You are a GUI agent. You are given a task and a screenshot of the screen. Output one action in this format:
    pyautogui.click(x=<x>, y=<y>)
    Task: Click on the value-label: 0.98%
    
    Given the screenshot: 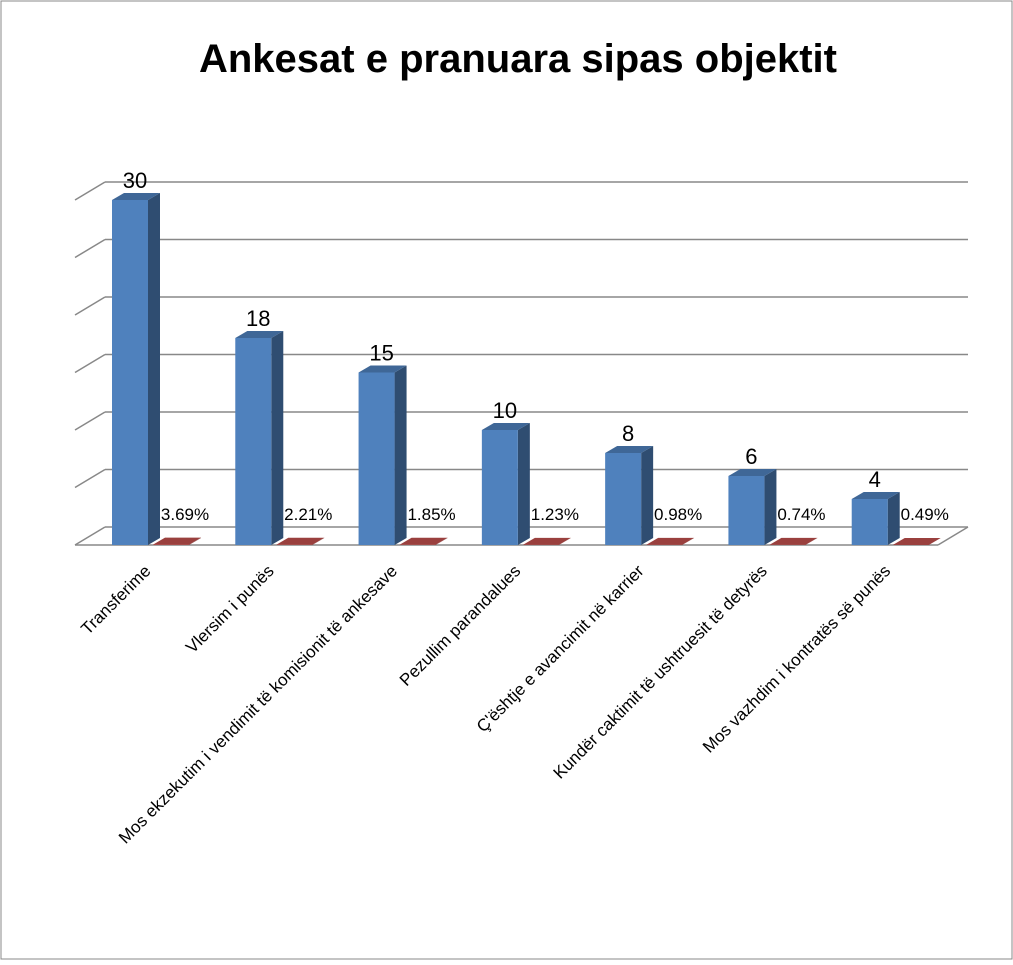 What is the action you would take?
    pyautogui.click(x=678, y=514)
    